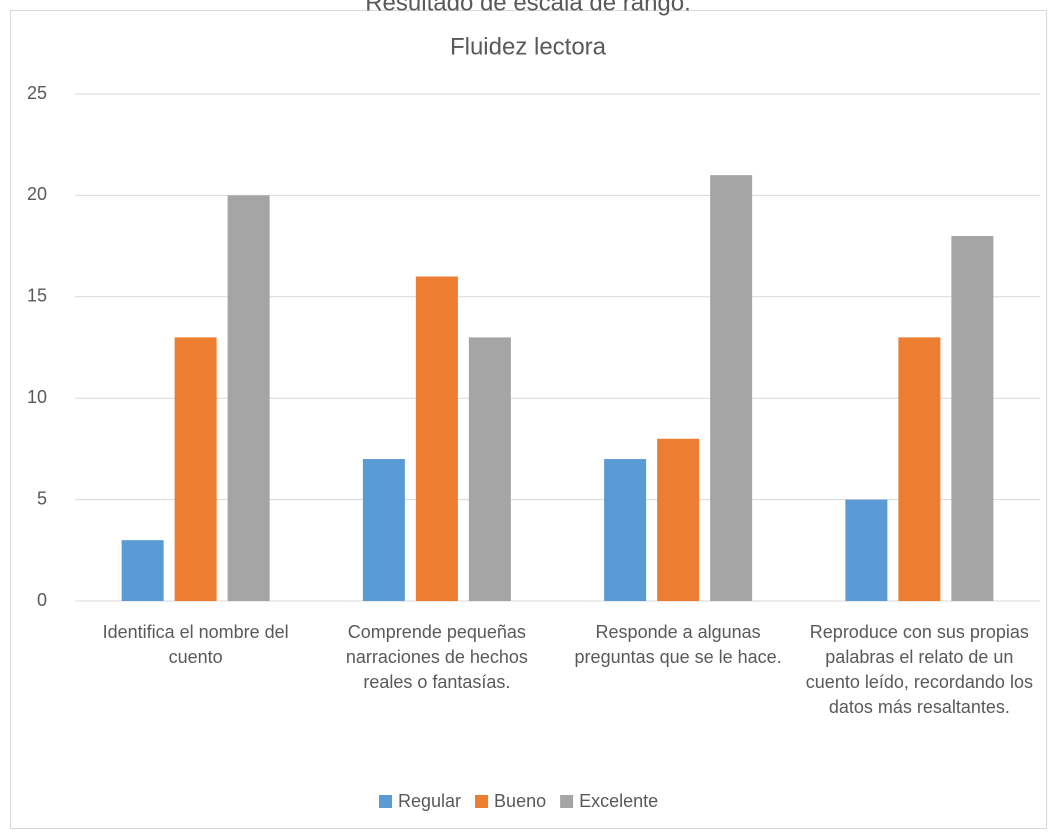 Image resolution: width=1055 pixels, height=836 pixels. What do you see at coordinates (618, 801) in the screenshot?
I see `legend-label: Excelente` at bounding box center [618, 801].